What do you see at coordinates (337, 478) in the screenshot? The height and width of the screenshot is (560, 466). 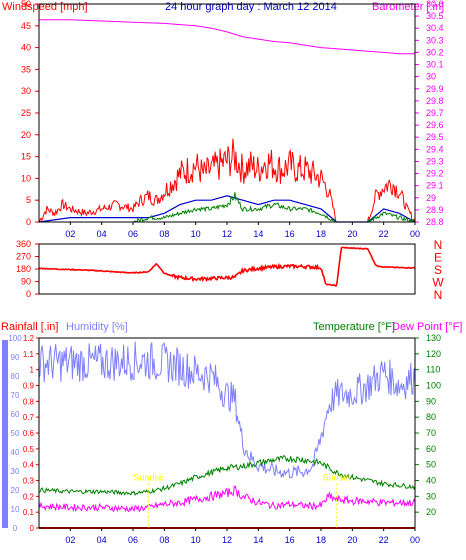 I see `sun-marker-label: Sunset` at bounding box center [337, 478].